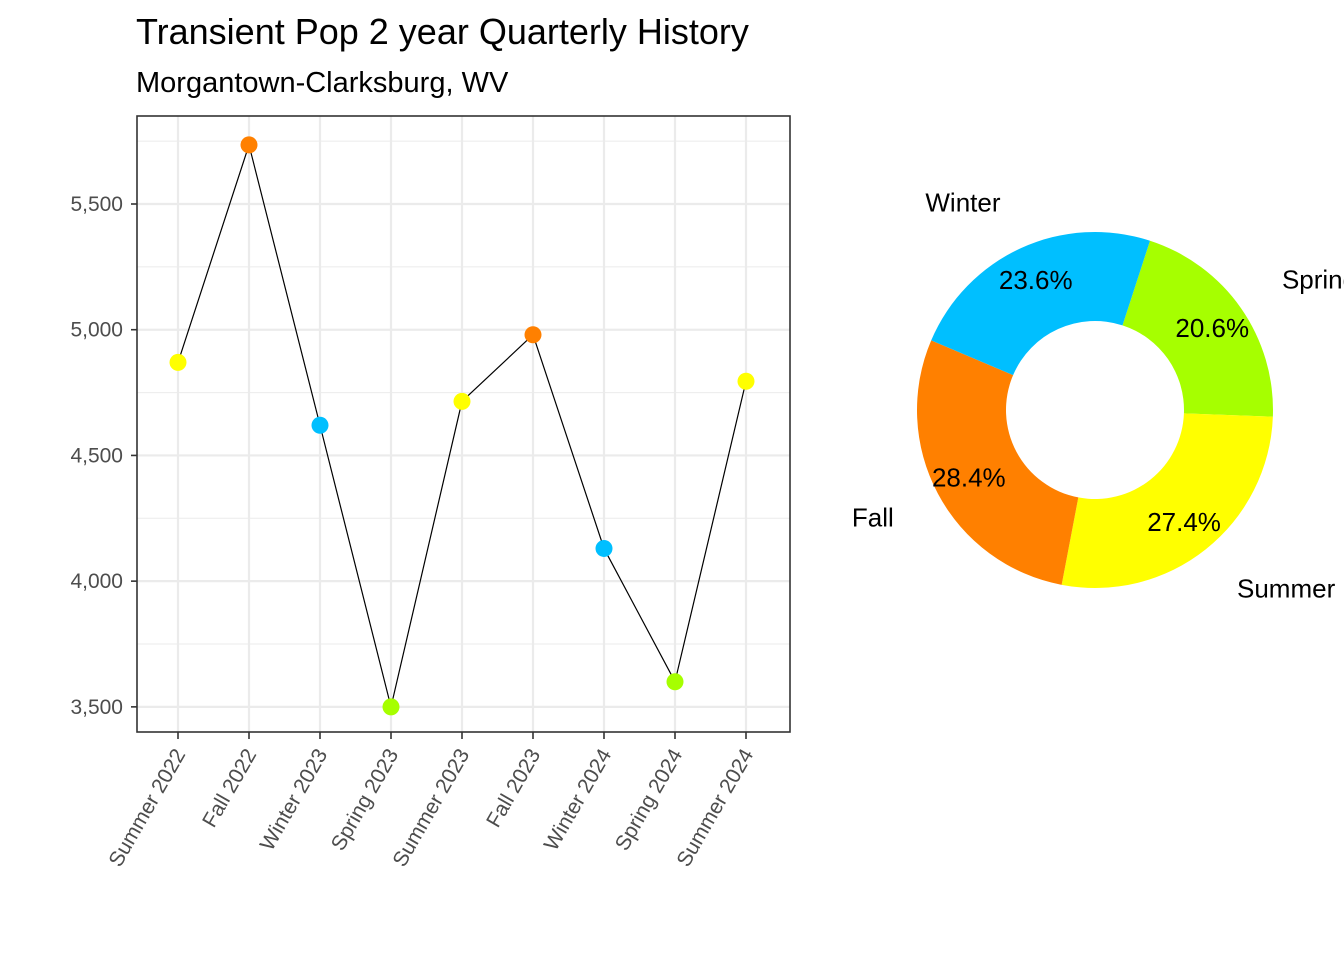 The width and height of the screenshot is (1344, 960). Describe the element at coordinates (96, 581) in the screenshot. I see `y-tick-label: 4,000` at that location.